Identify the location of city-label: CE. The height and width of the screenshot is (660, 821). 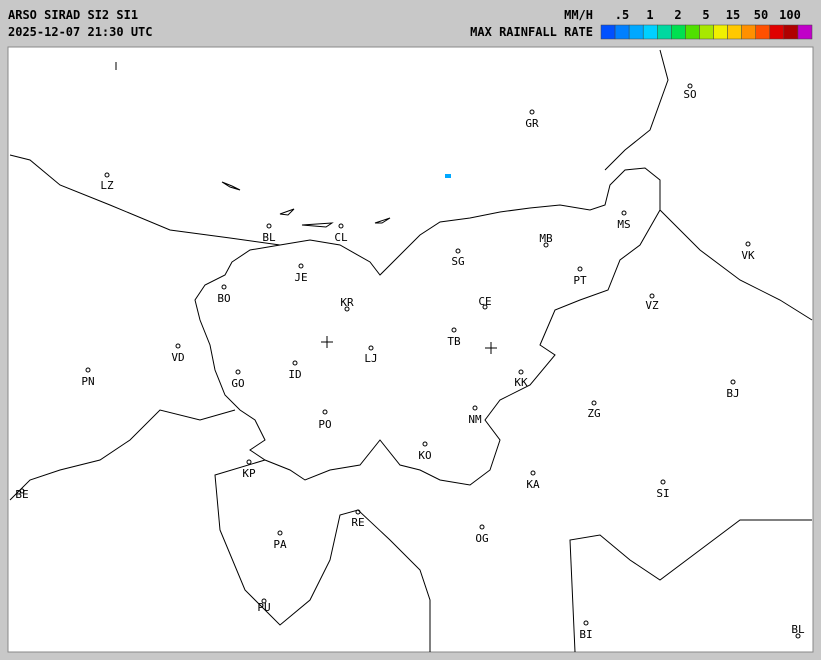
(484, 301).